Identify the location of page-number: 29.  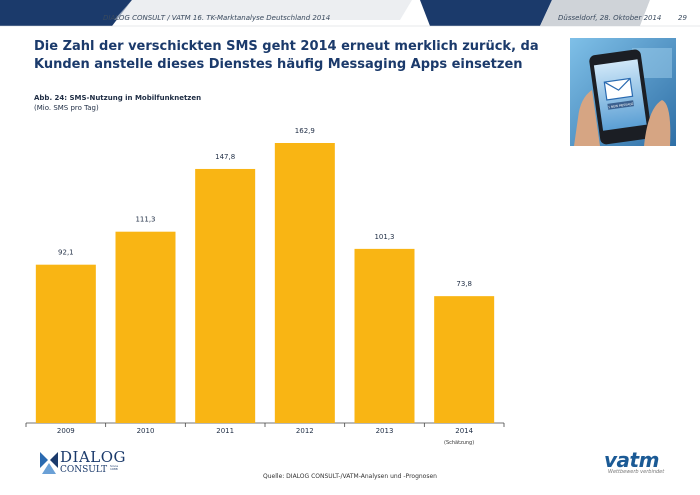
(682, 18).